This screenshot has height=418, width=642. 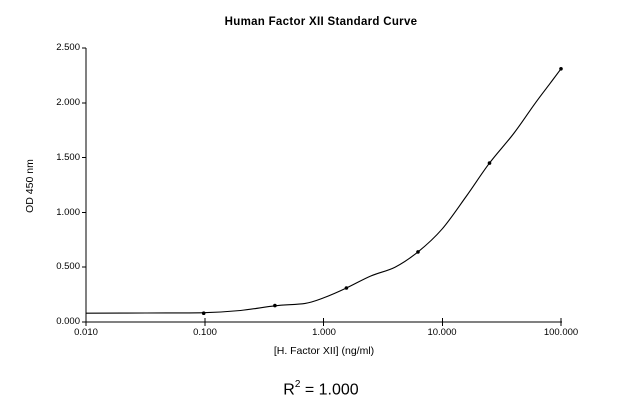 I want to click on y-tick-label: 0.500, so click(x=68, y=266).